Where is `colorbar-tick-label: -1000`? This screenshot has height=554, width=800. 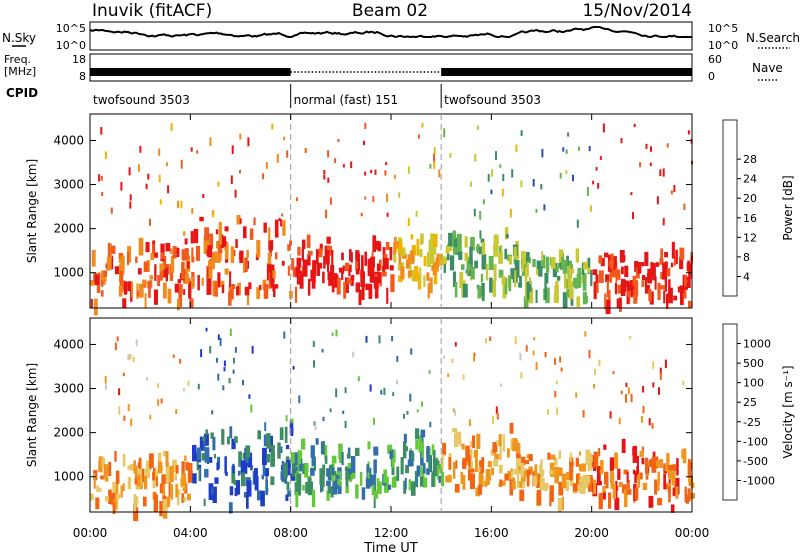
colorbar-tick-label: -1000 is located at coordinates (759, 480).